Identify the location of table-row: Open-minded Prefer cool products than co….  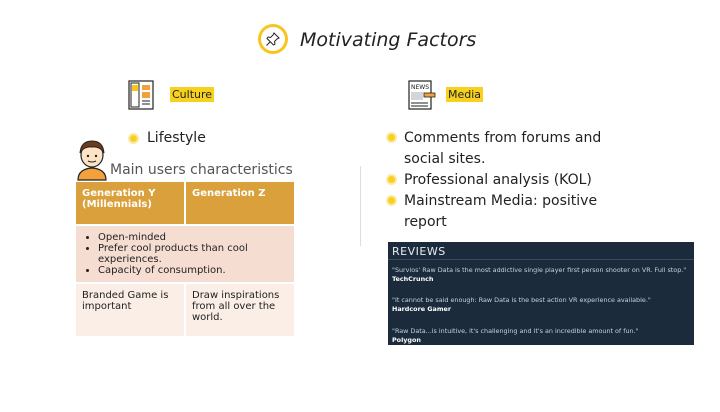
(185, 253).